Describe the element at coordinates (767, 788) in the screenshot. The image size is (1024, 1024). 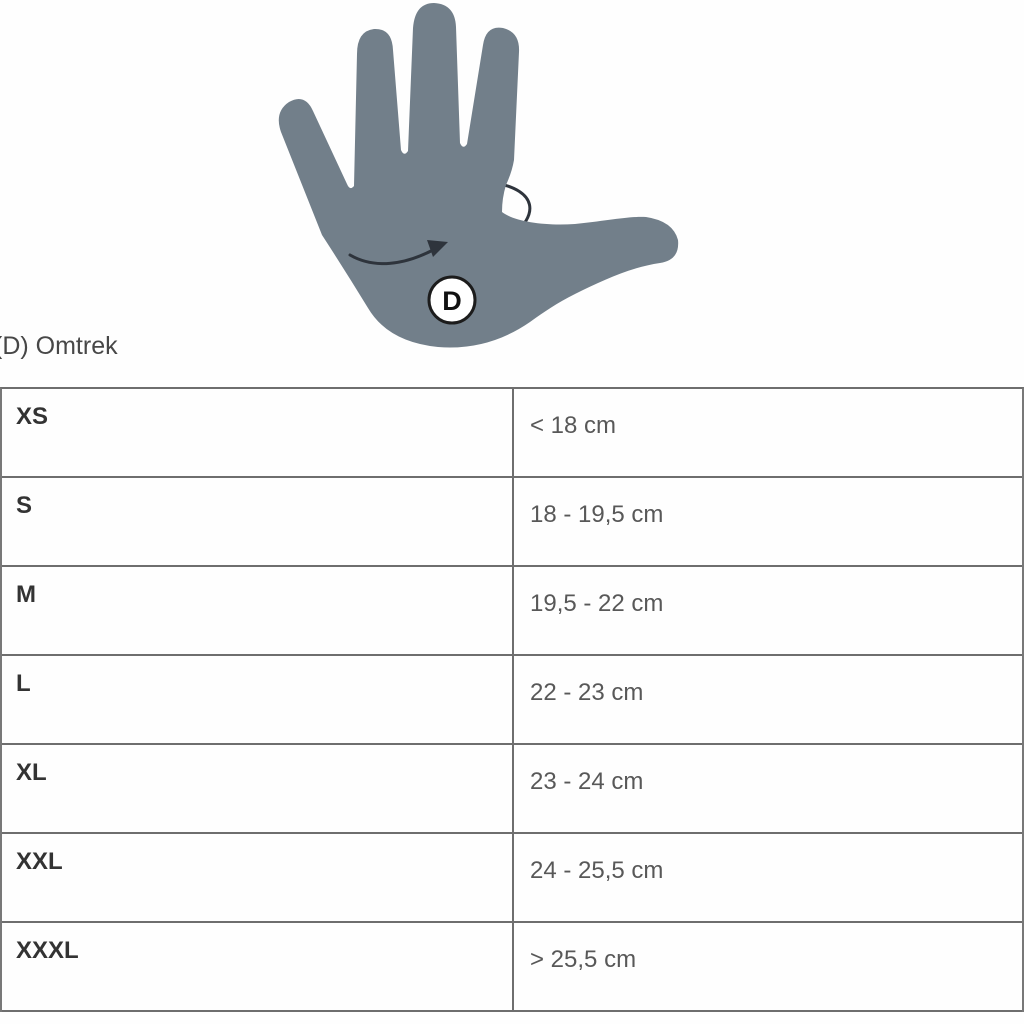
I see `range-cell: 23 - 24 cm` at that location.